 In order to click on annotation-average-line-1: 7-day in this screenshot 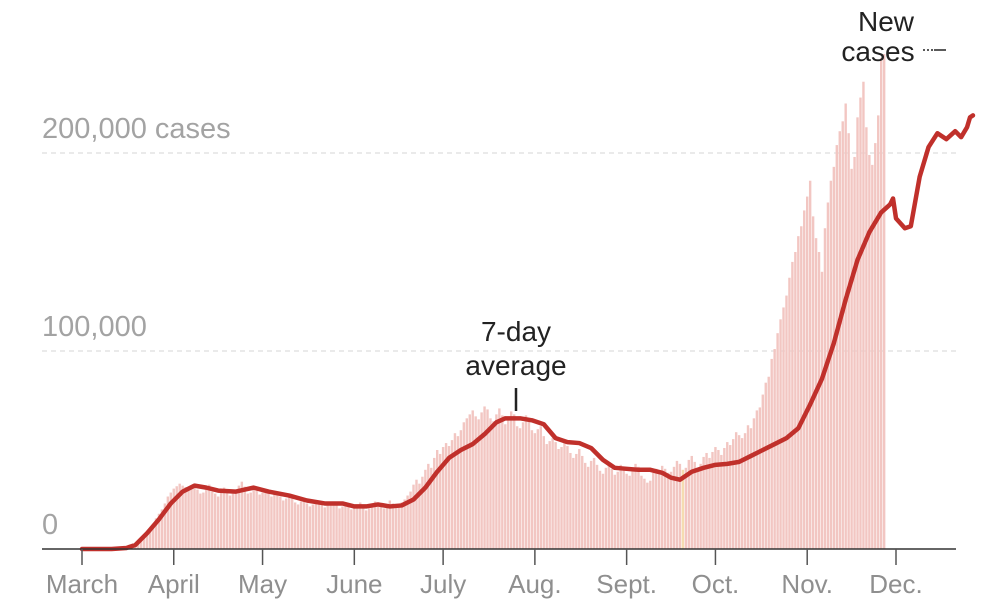, I will do `click(516, 331)`.